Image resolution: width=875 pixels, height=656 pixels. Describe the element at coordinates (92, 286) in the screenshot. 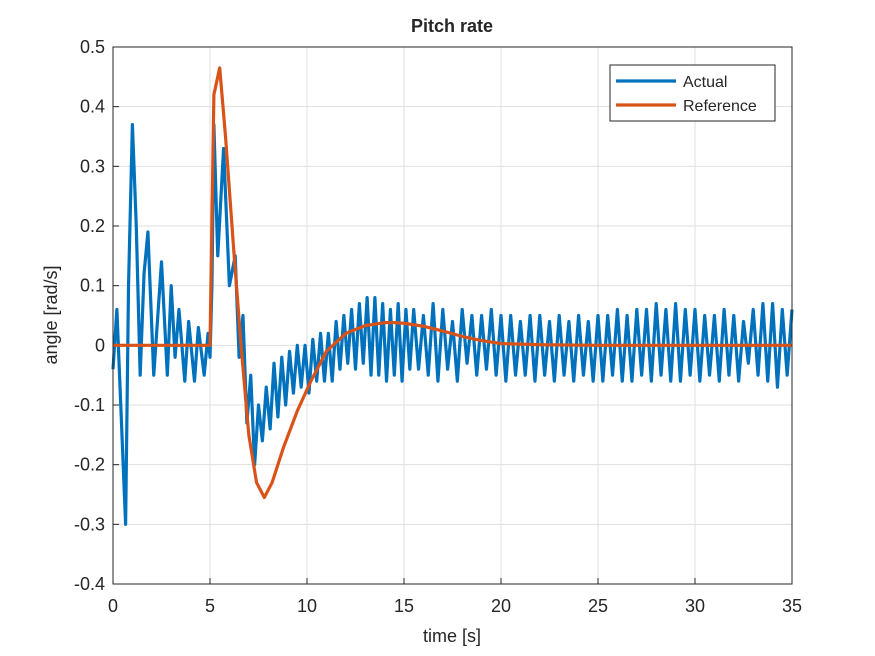

I see `y-tick-label: 0.1` at that location.